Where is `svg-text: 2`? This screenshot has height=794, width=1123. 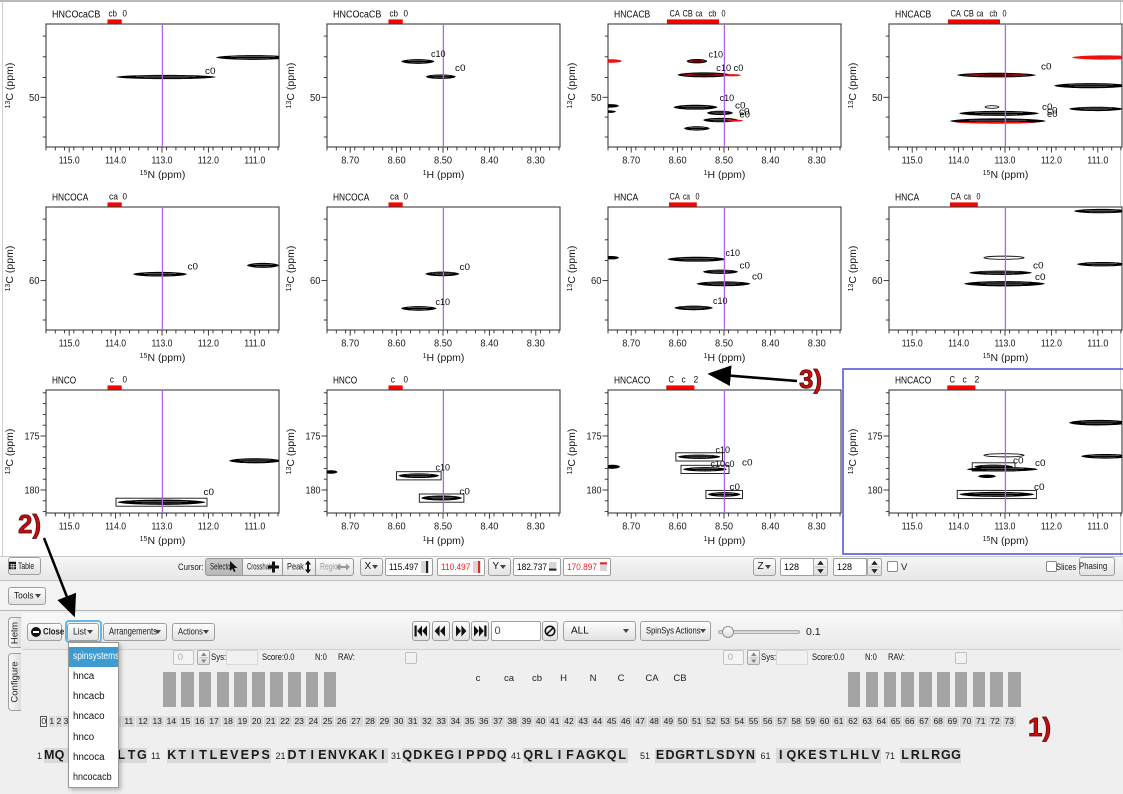 svg-text: 2 is located at coordinates (977, 380).